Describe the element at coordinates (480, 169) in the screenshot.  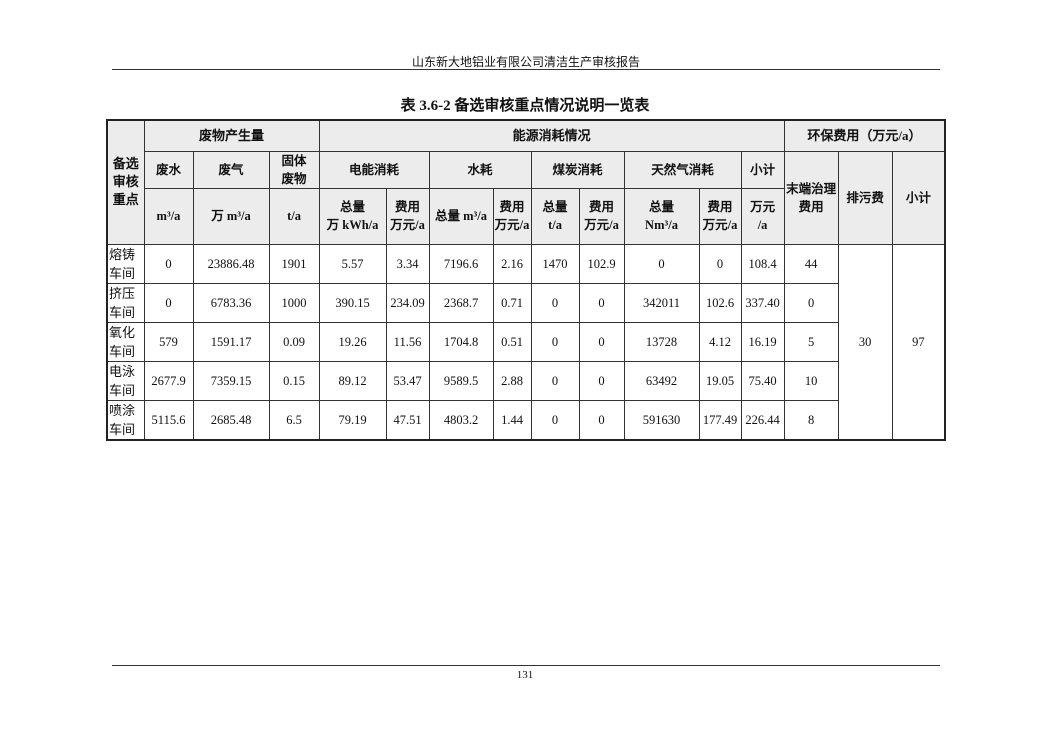
I see `header-water: 水耗` at that location.